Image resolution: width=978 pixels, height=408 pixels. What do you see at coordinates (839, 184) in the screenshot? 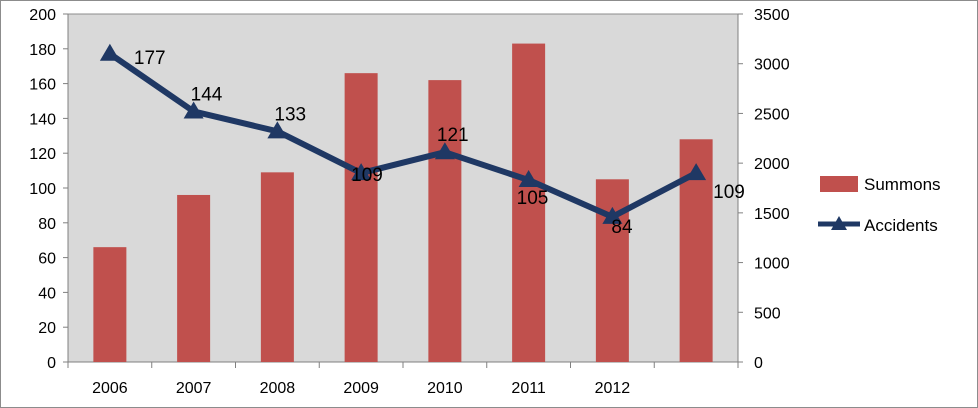
I see `legend-swatch-summons` at bounding box center [839, 184].